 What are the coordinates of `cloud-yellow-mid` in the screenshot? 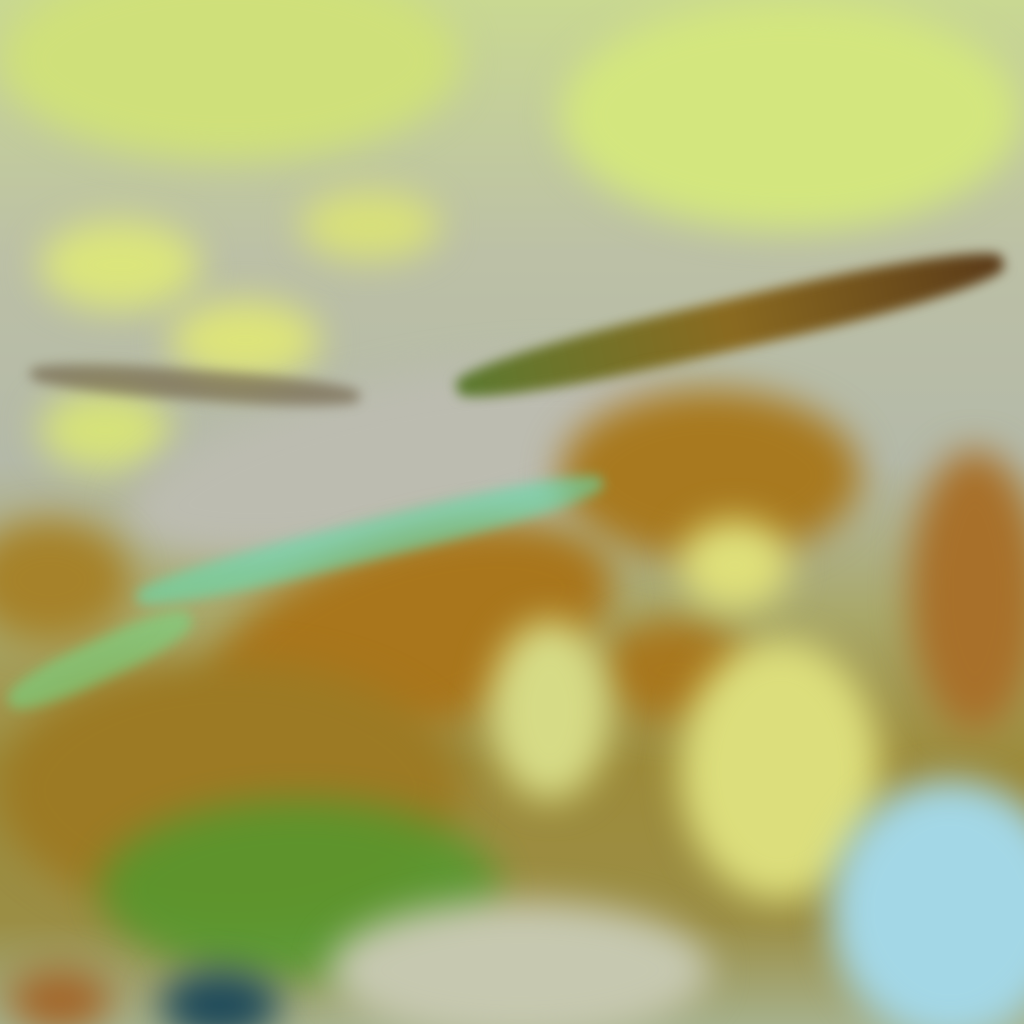 It's located at (735, 565).